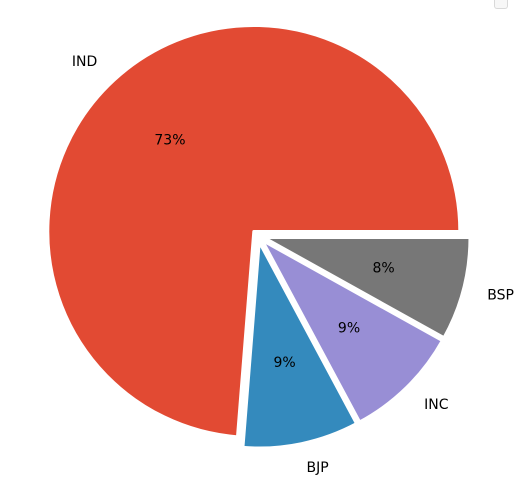 The width and height of the screenshot is (522, 482). I want to click on slice-percent-bsp: 8%, so click(384, 269).